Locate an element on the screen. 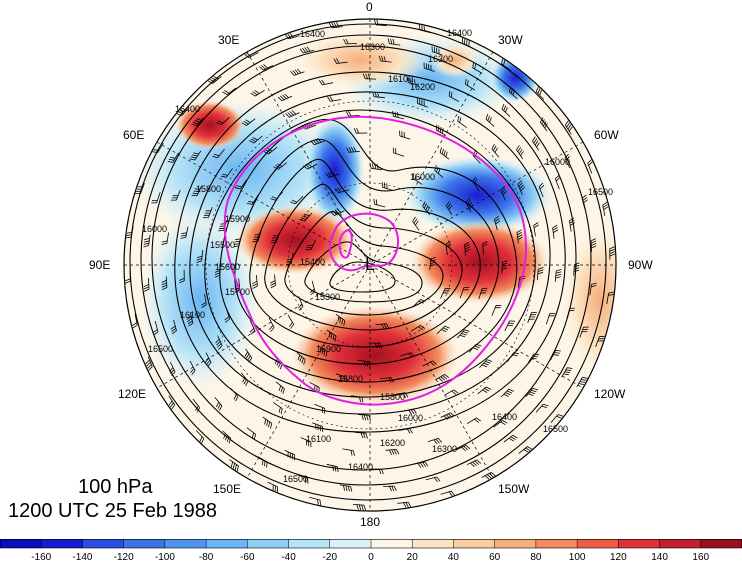 Image resolution: width=742 pixels, height=561 pixels. contour-label: 15300 is located at coordinates (327, 297).